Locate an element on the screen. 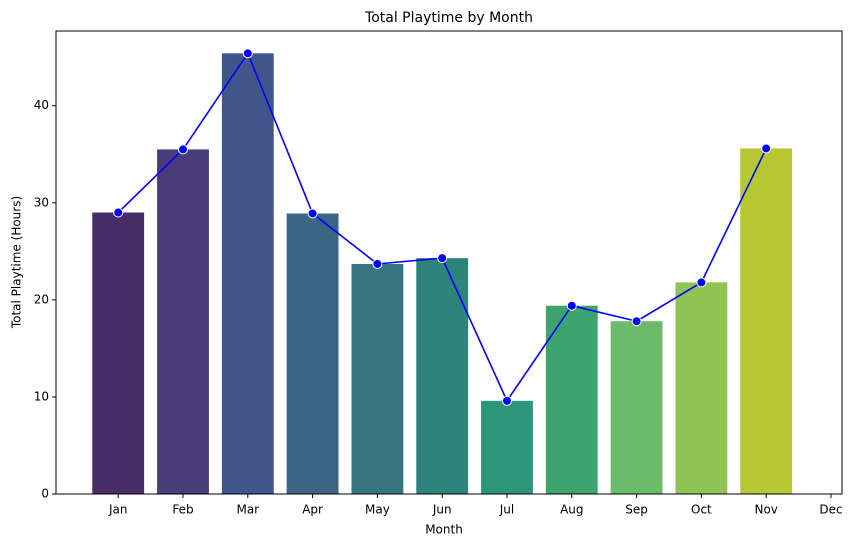 This screenshot has width=855, height=547. y-axis-label: Total Playtime (Hours) is located at coordinates (17, 262).